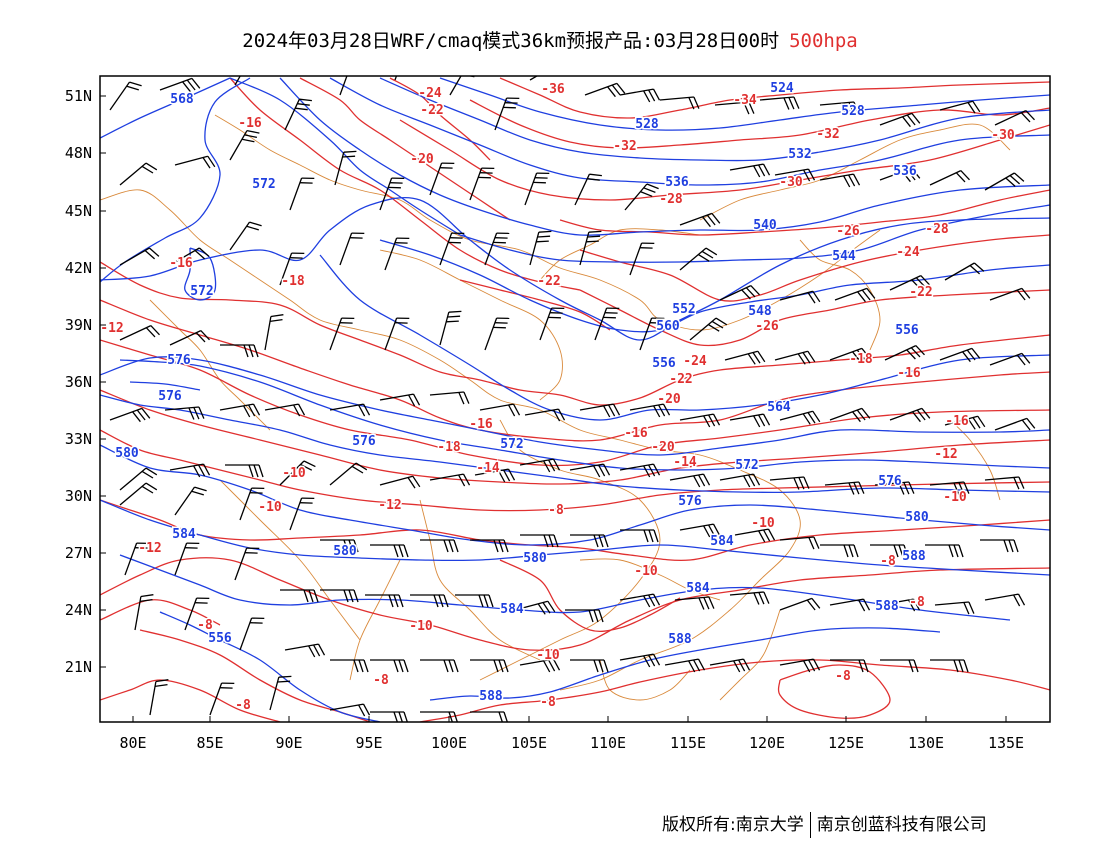 The image size is (1100, 850). Describe the element at coordinates (733, 825) in the screenshot. I see `copyright-left: 版权所有:南京大学` at that location.